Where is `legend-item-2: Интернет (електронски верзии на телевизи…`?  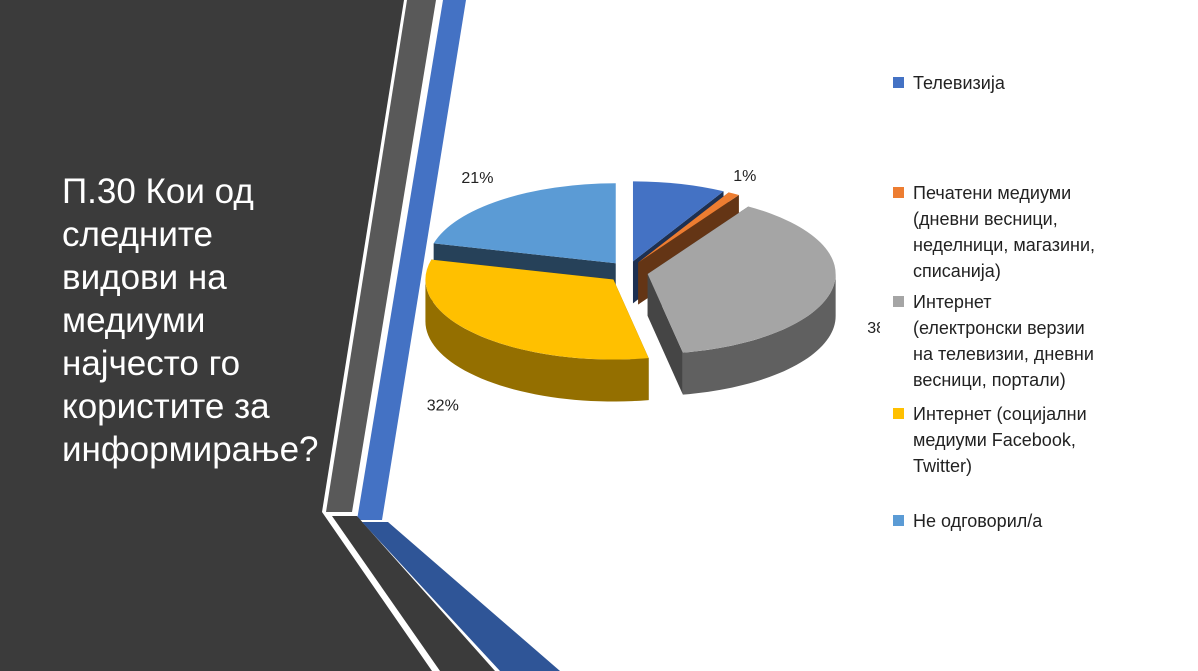
legend-item-2: Интернет (електронски верзии на телевизи… is located at coordinates (993, 341).